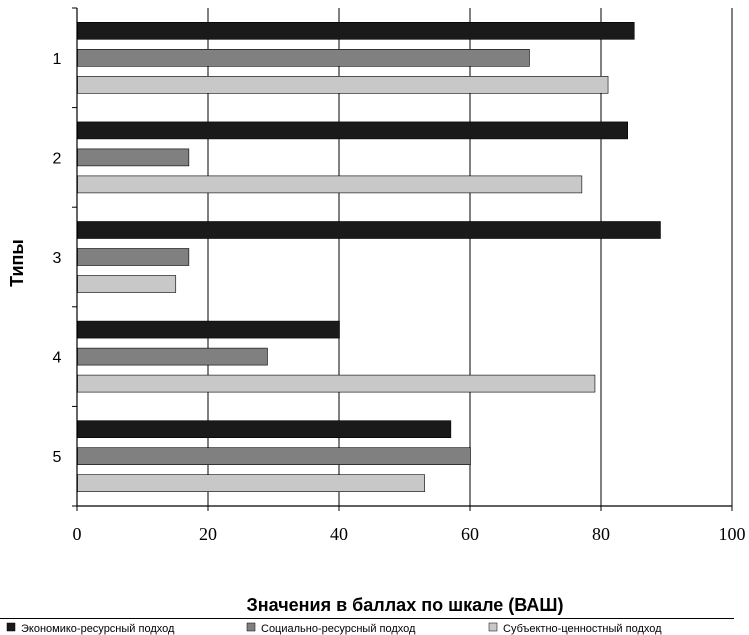 The image size is (749, 635). What do you see at coordinates (77, 534) in the screenshot?
I see `x-tick-label: 0` at bounding box center [77, 534].